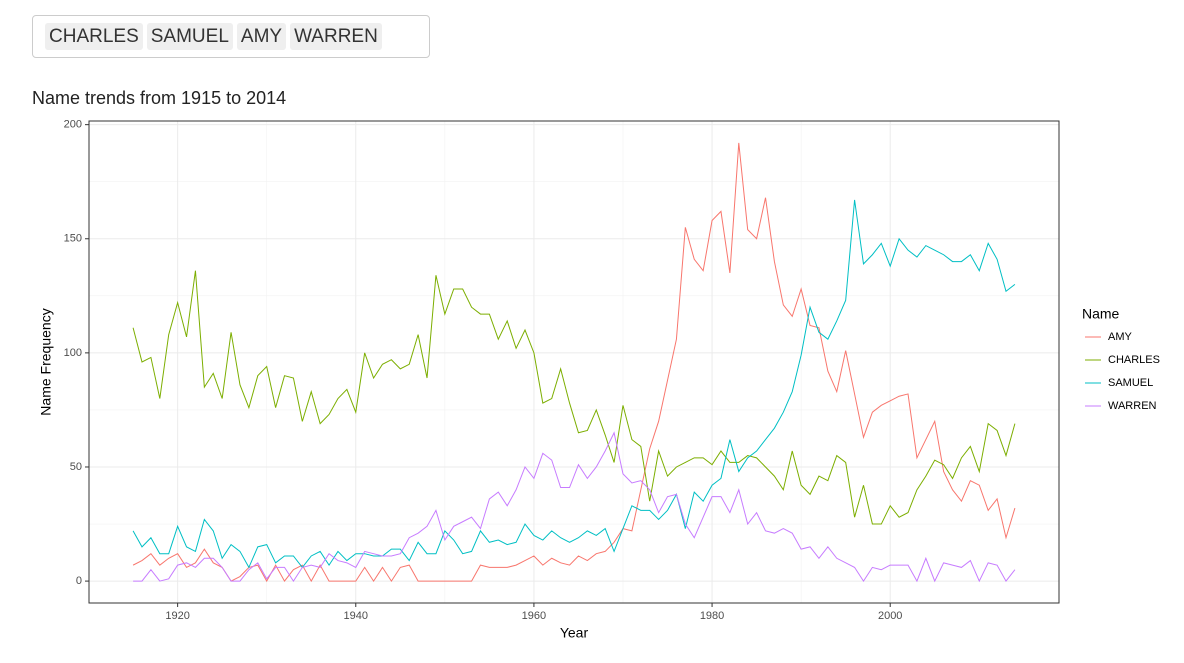 This screenshot has height=663, width=1184. What do you see at coordinates (189, 36) in the screenshot?
I see `selected-tag: SAMUEL` at bounding box center [189, 36].